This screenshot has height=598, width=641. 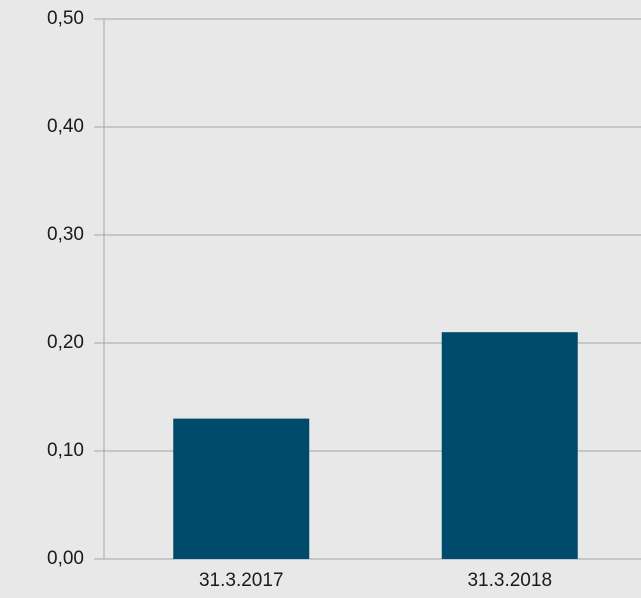 I want to click on y-tick-label: 0,00, so click(x=65, y=558).